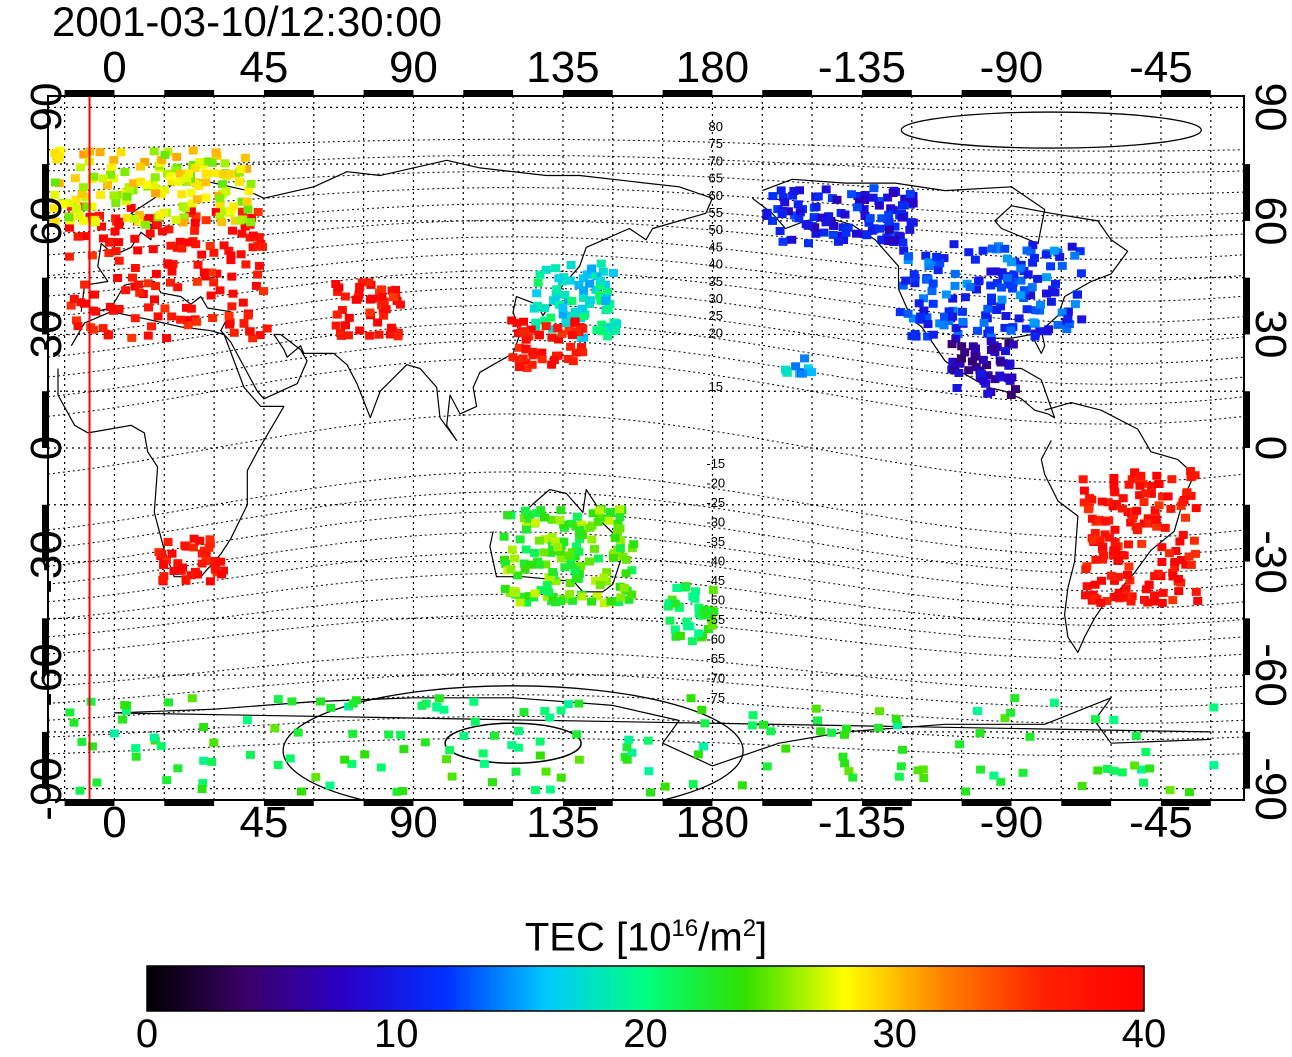 This screenshot has width=1292, height=1057. What do you see at coordinates (716, 332) in the screenshot?
I see `contour-label: 20` at bounding box center [716, 332].